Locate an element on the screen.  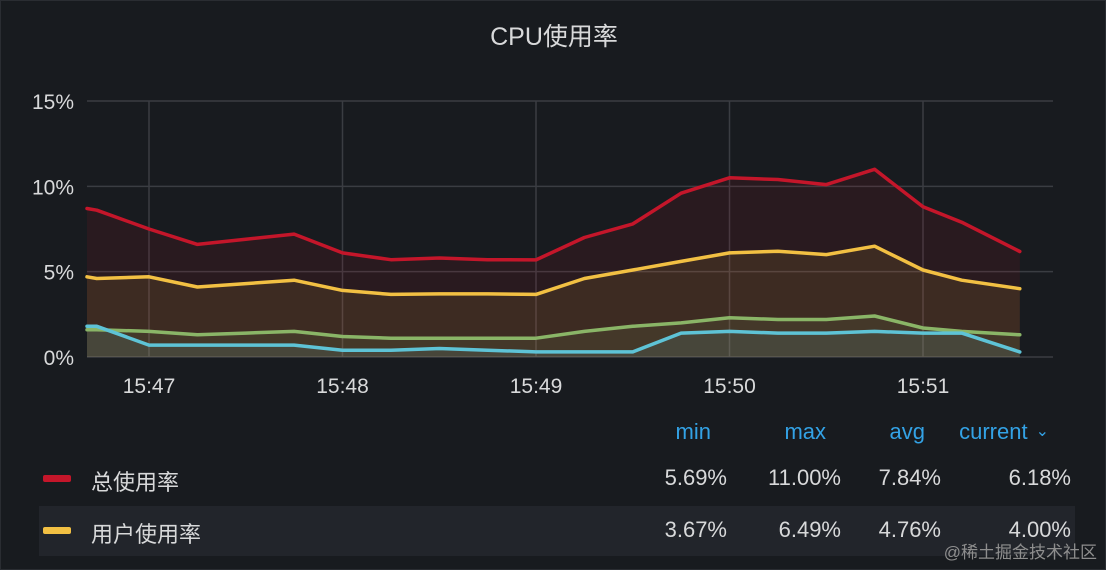
y-axis-ticks: 0% 5% 10% 15% is located at coordinates (53, 230).